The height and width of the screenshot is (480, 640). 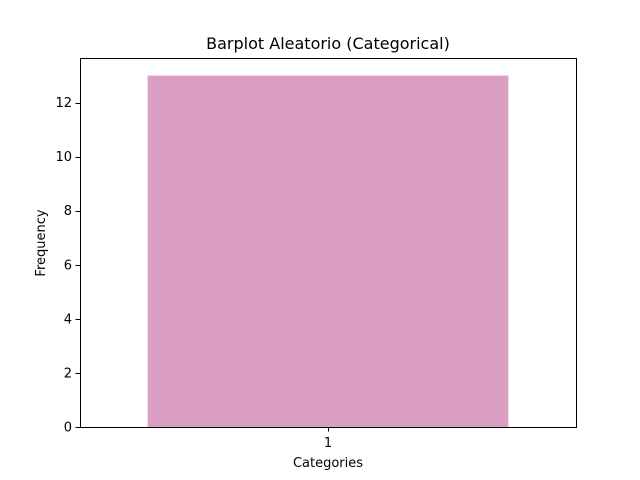 What do you see at coordinates (63, 157) in the screenshot?
I see `y-tick-label: 10` at bounding box center [63, 157].